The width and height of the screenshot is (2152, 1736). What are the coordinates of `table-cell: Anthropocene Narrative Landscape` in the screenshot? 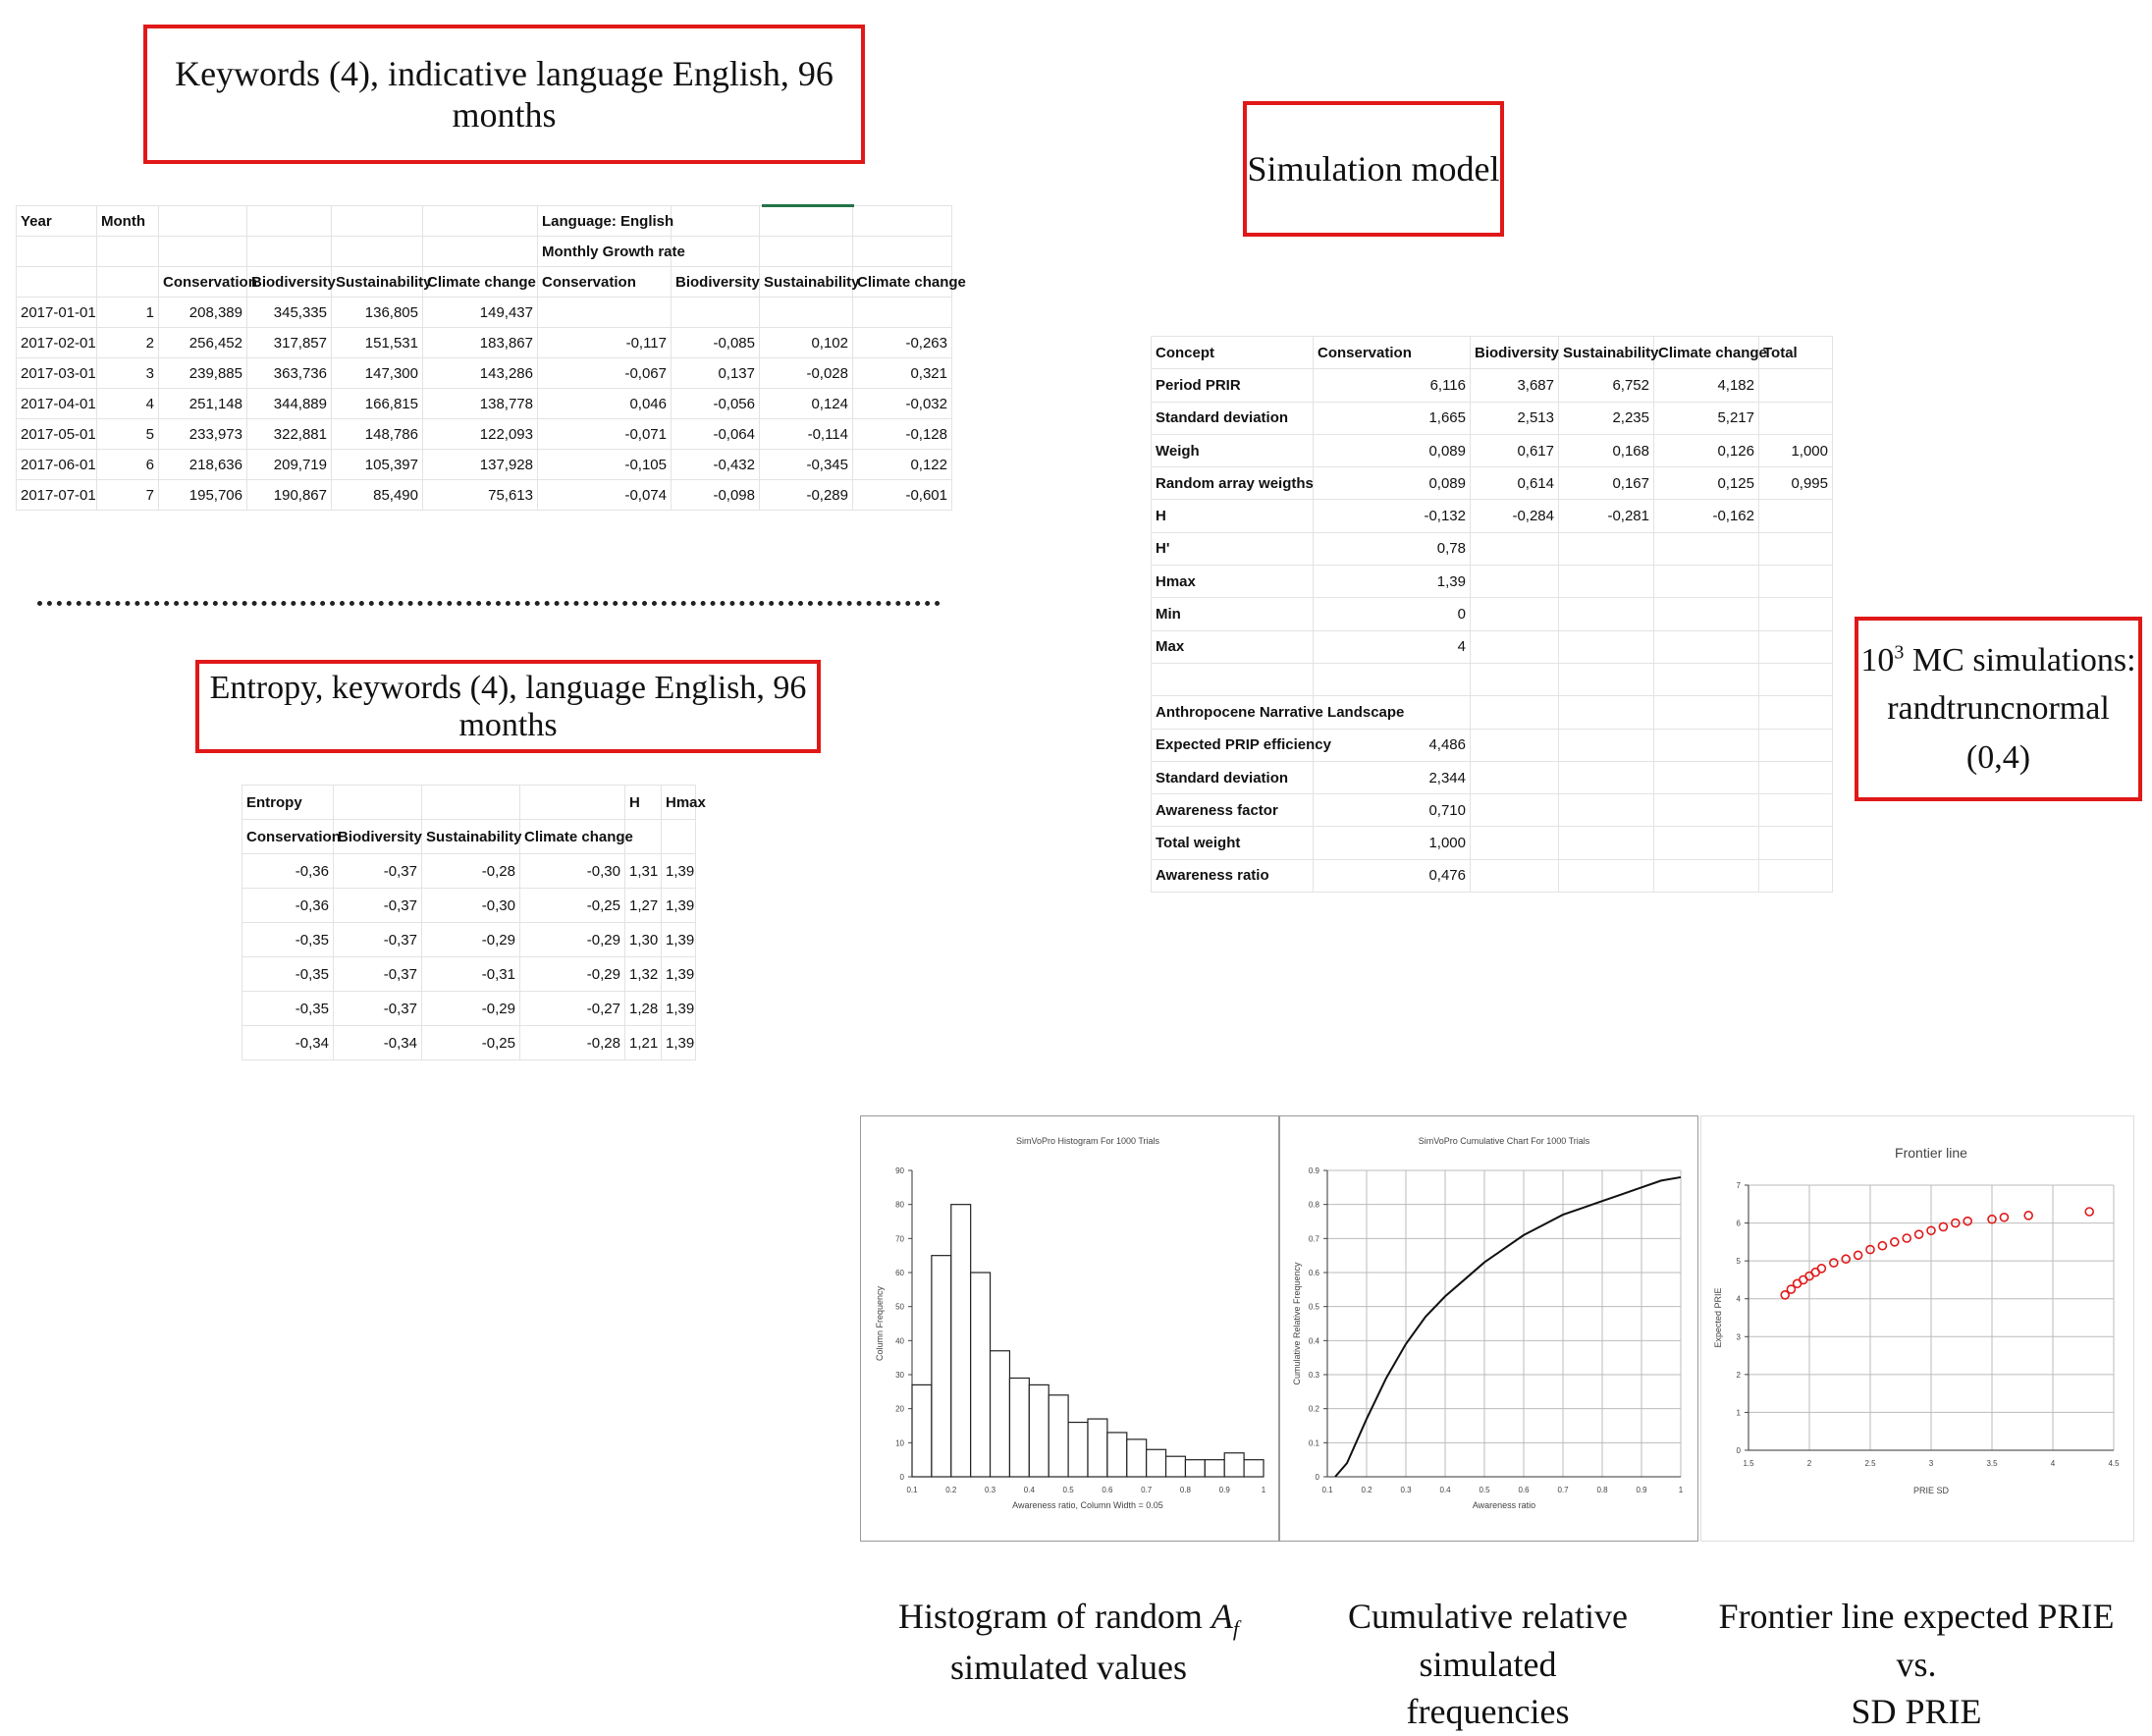 It's located at (1277, 712).